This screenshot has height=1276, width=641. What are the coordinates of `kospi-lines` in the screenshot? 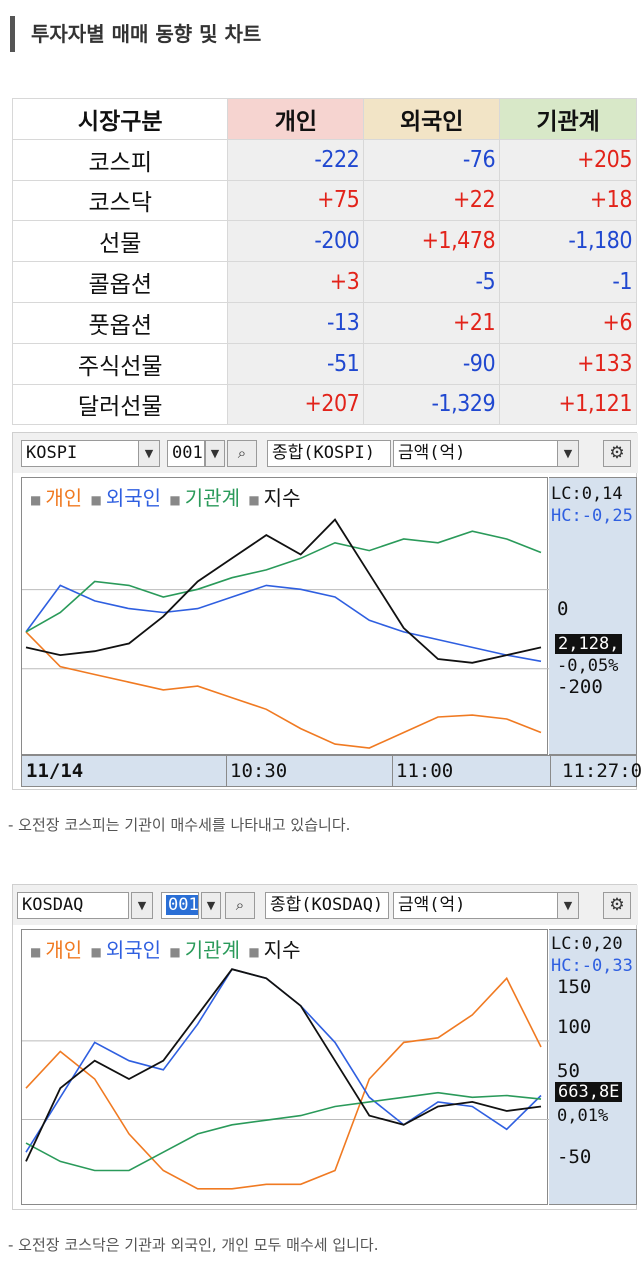 It's located at (285, 633).